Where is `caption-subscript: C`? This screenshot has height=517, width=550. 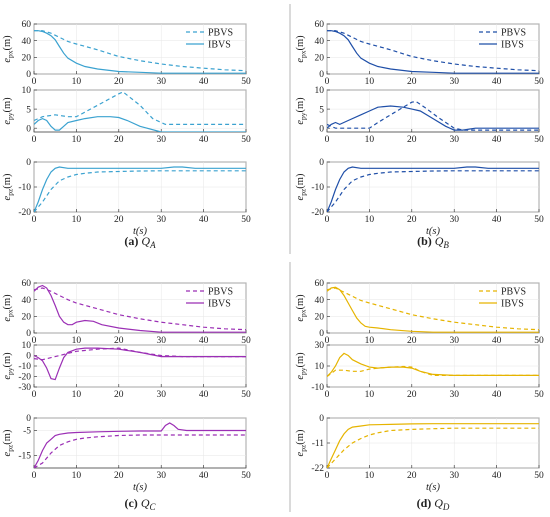 caption-subscript: C is located at coordinates (152, 507).